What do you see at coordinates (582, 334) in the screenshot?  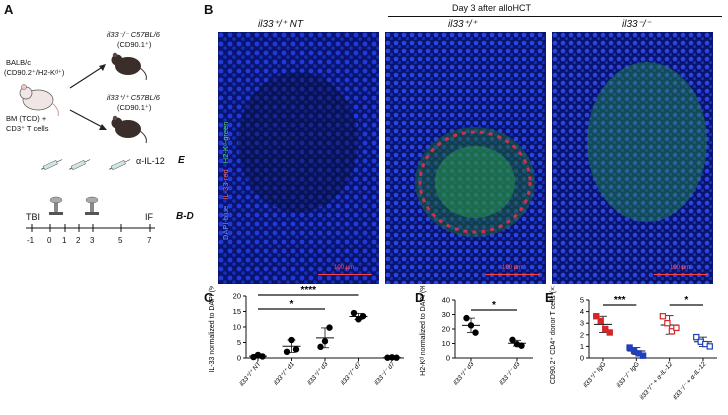 I see `y-tick-label: 2` at bounding box center [582, 334].